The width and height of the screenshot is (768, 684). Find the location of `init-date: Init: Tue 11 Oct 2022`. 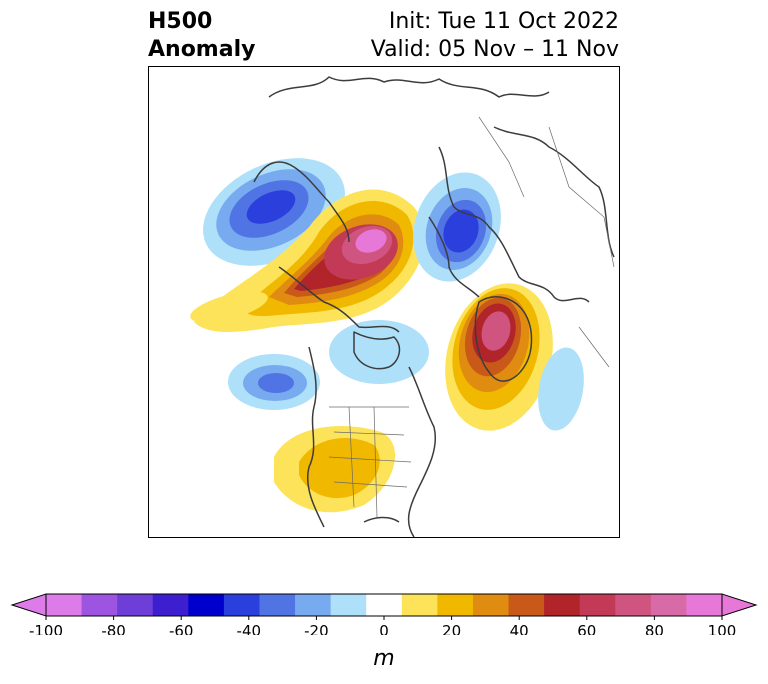

init-date: Init: Tue 11 Oct 2022 is located at coordinates (503, 21).